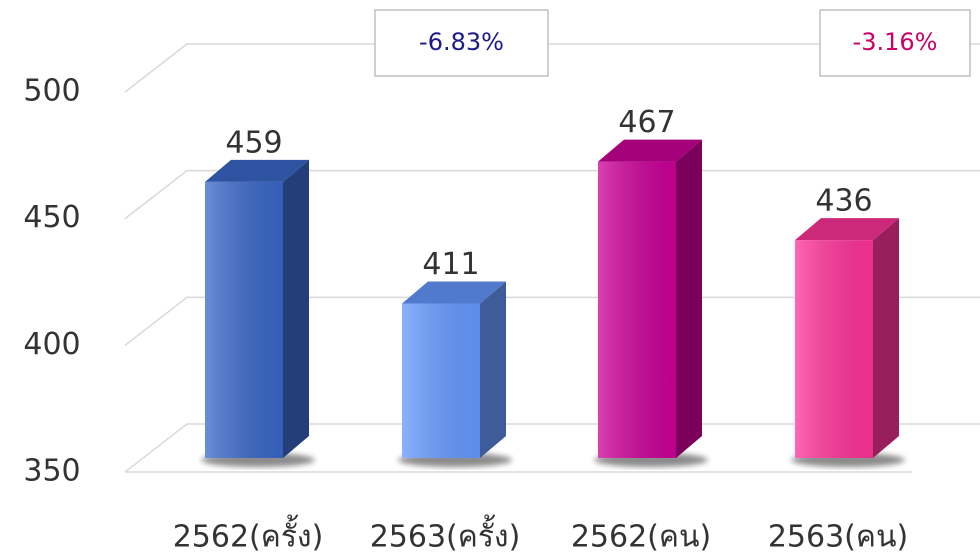 The width and height of the screenshot is (980, 556). Describe the element at coordinates (641, 537) in the screenshot. I see `x-tick-label: 2562(คน)` at that location.